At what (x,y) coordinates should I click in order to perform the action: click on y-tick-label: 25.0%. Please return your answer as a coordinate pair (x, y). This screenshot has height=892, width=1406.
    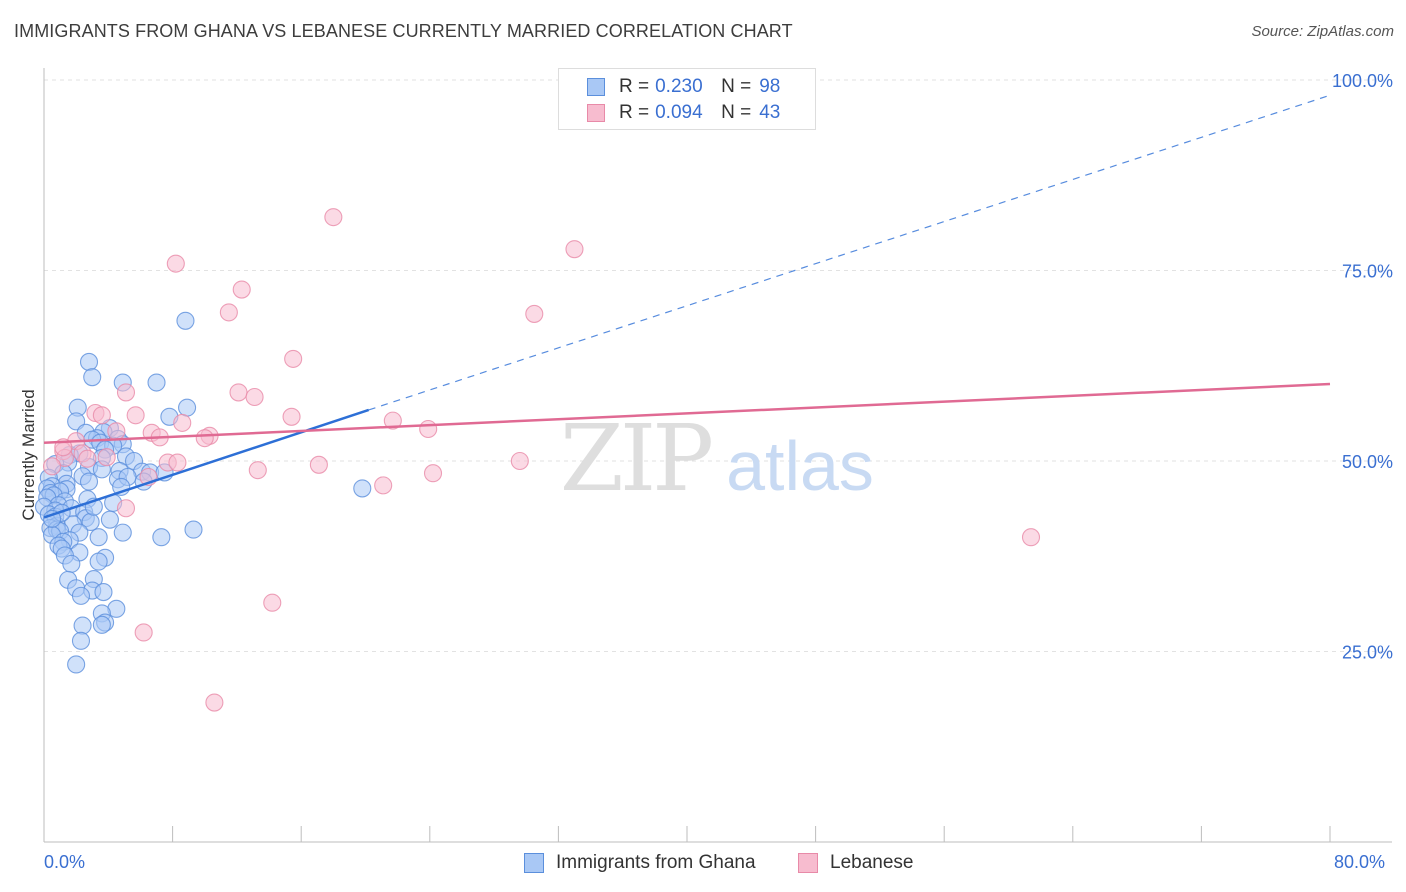
    Looking at the image, I should click on (1367, 653).